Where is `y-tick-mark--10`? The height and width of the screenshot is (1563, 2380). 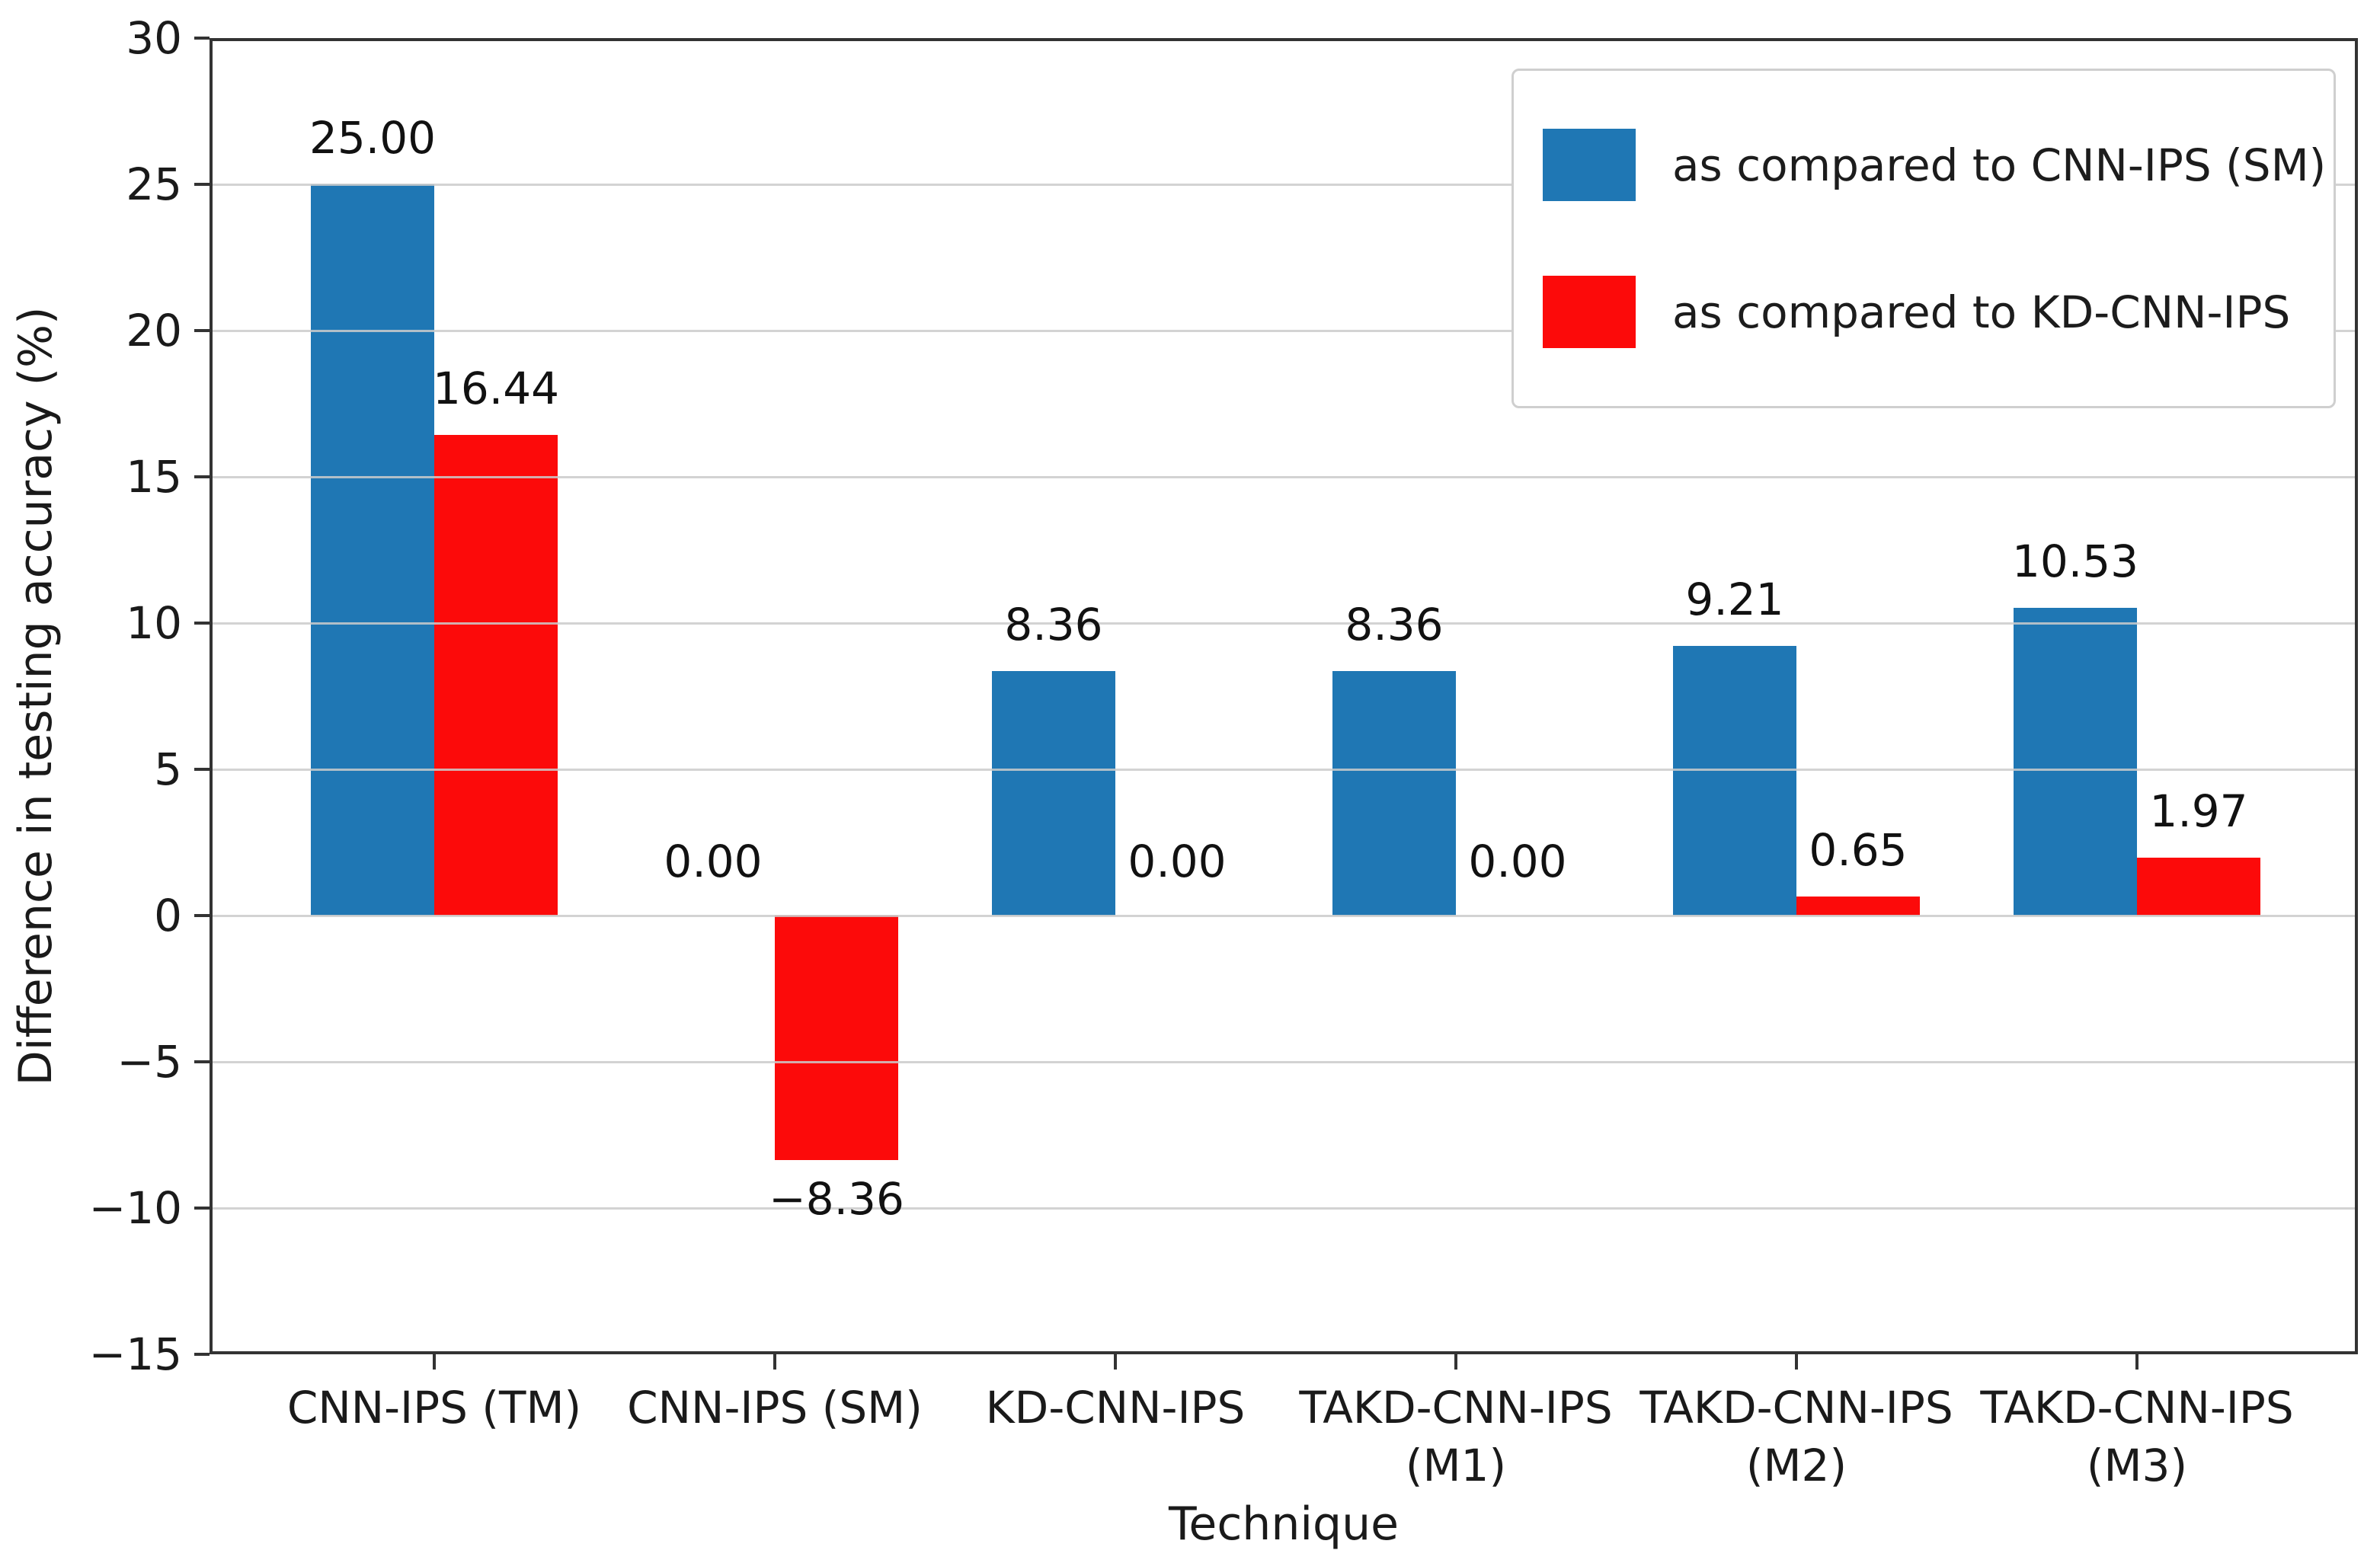 y-tick-mark--10 is located at coordinates (202, 1208).